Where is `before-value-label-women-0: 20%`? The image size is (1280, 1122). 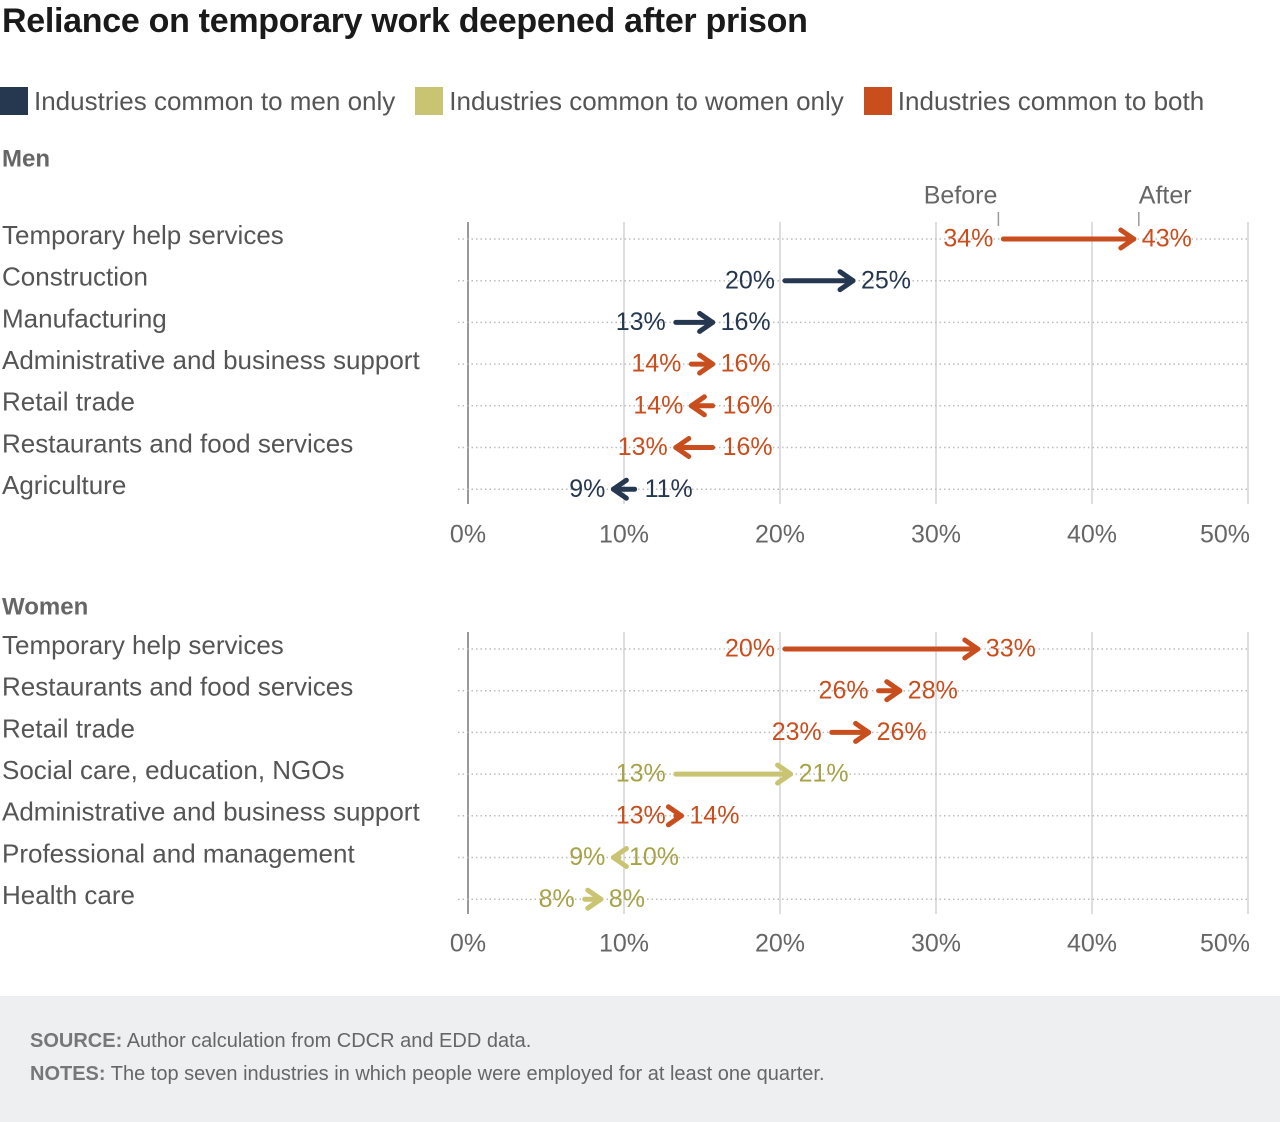 before-value-label-women-0: 20% is located at coordinates (750, 649).